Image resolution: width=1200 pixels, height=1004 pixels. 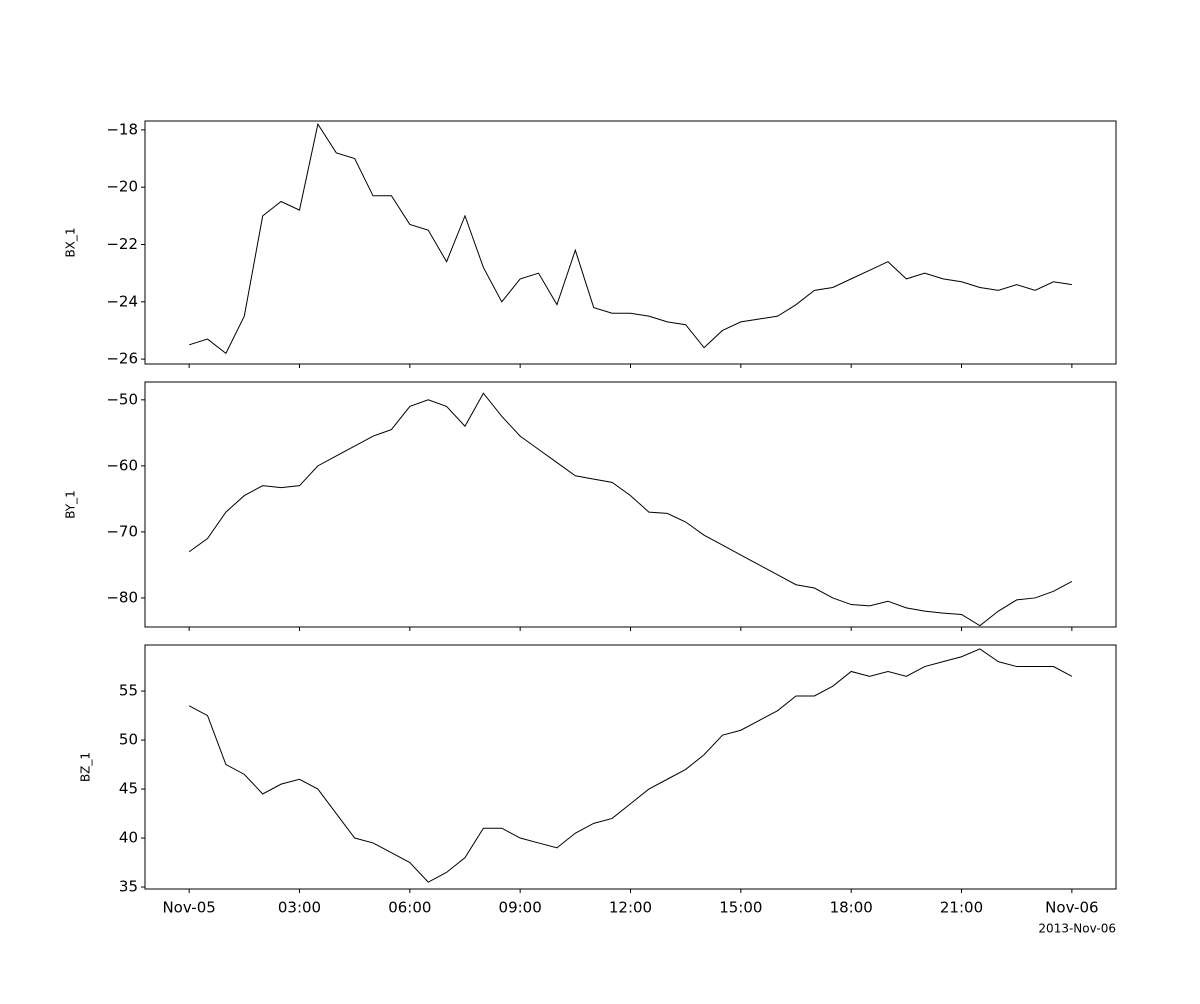 What do you see at coordinates (1071, 908) in the screenshot?
I see `x-tick-label: Nov-06` at bounding box center [1071, 908].